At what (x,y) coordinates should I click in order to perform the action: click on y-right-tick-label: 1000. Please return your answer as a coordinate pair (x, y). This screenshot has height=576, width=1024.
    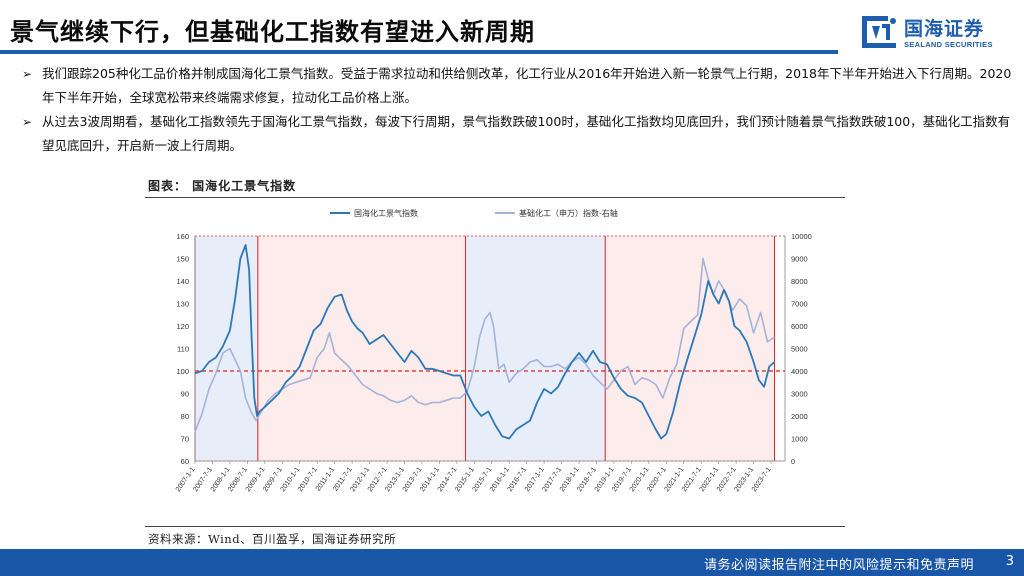
    Looking at the image, I should click on (799, 439).